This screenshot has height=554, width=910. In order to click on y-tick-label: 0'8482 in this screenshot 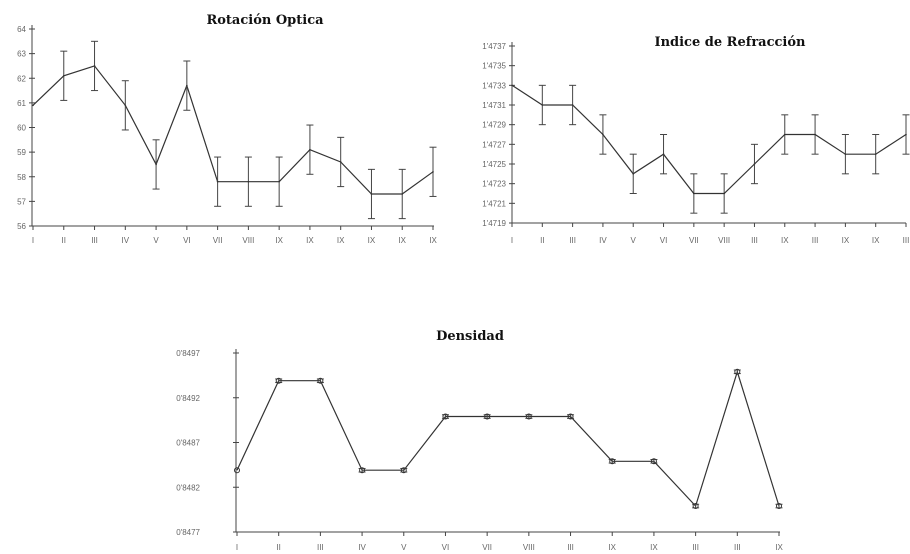, I will do `click(188, 487)`.